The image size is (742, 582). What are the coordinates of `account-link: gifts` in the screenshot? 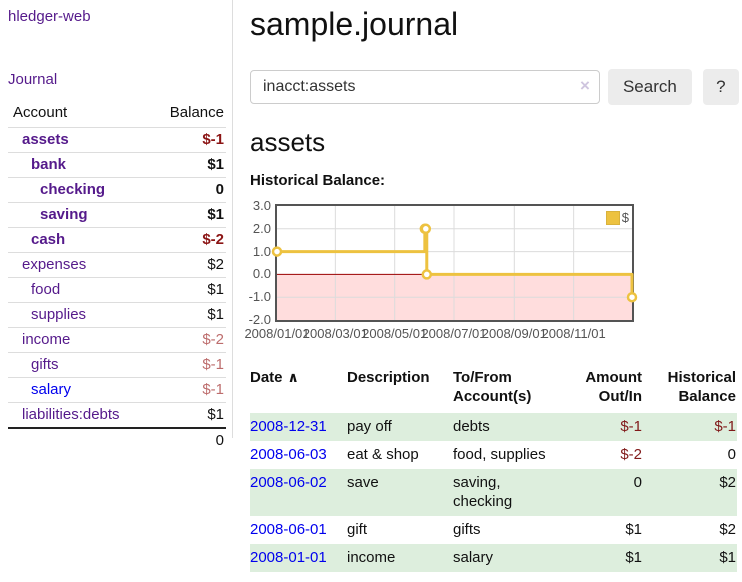 It's located at (45, 364).